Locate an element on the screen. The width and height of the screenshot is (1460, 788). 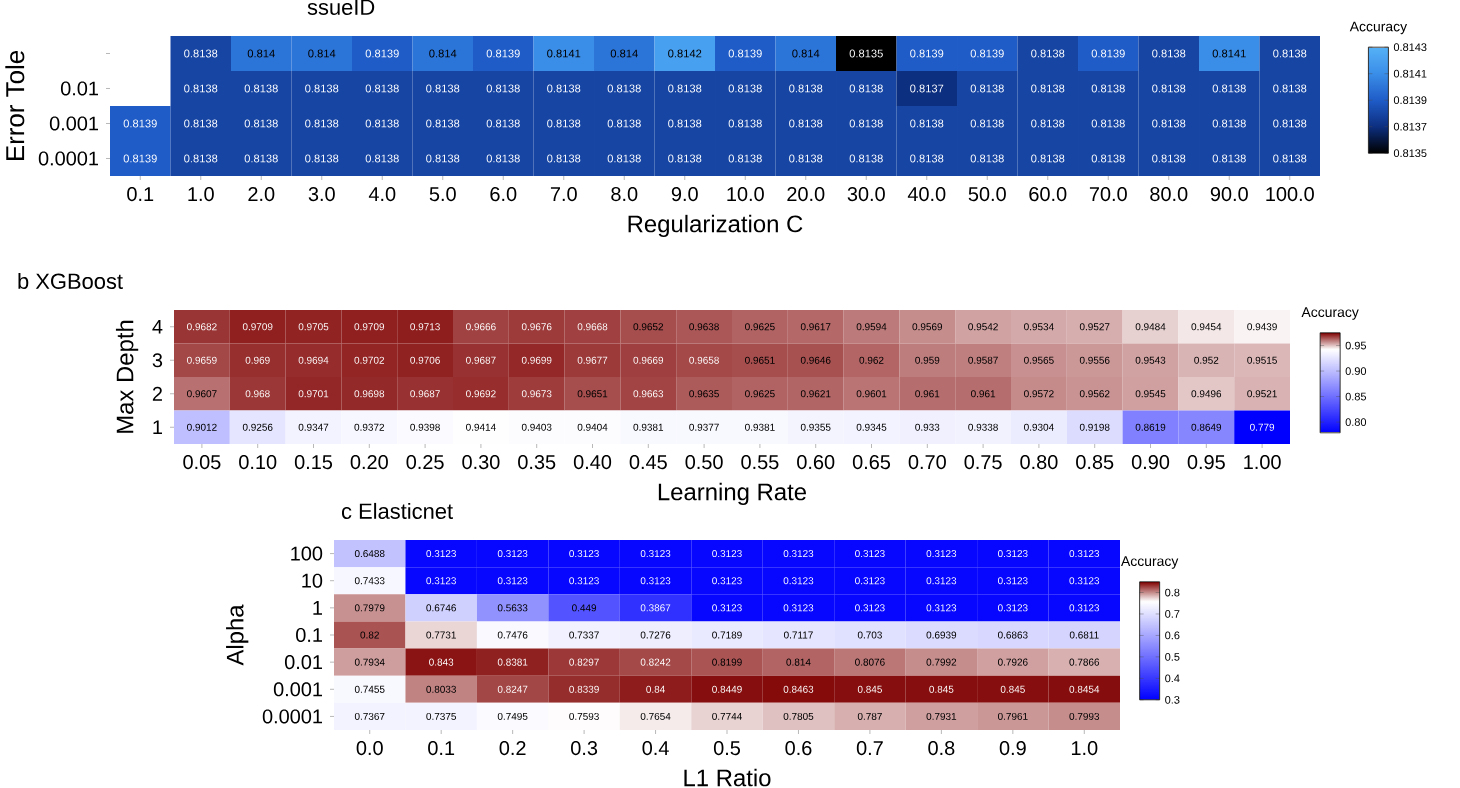
x-tick-label: 0.90 is located at coordinates (1150, 462).